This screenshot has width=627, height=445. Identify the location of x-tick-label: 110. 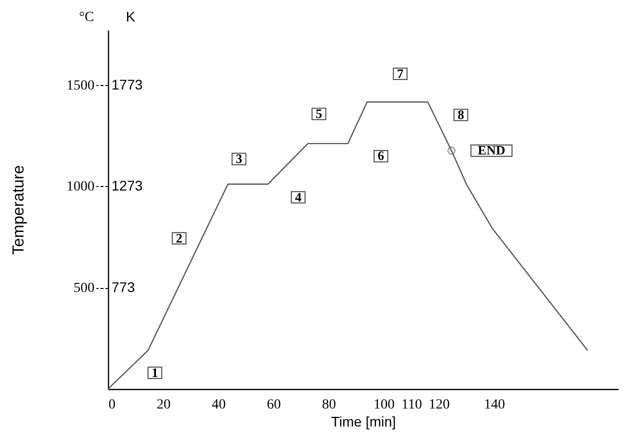
(412, 405).